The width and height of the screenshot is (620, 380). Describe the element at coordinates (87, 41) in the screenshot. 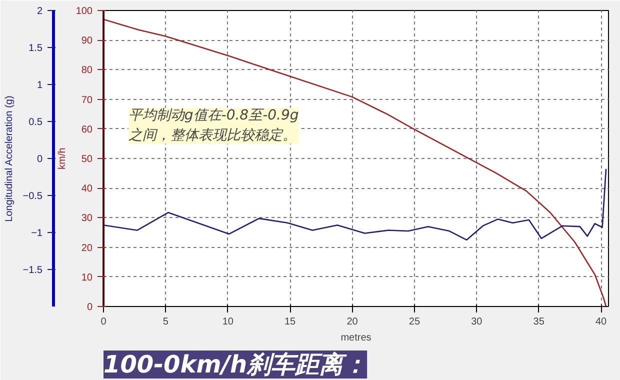

I see `y-tick-label: 90` at that location.